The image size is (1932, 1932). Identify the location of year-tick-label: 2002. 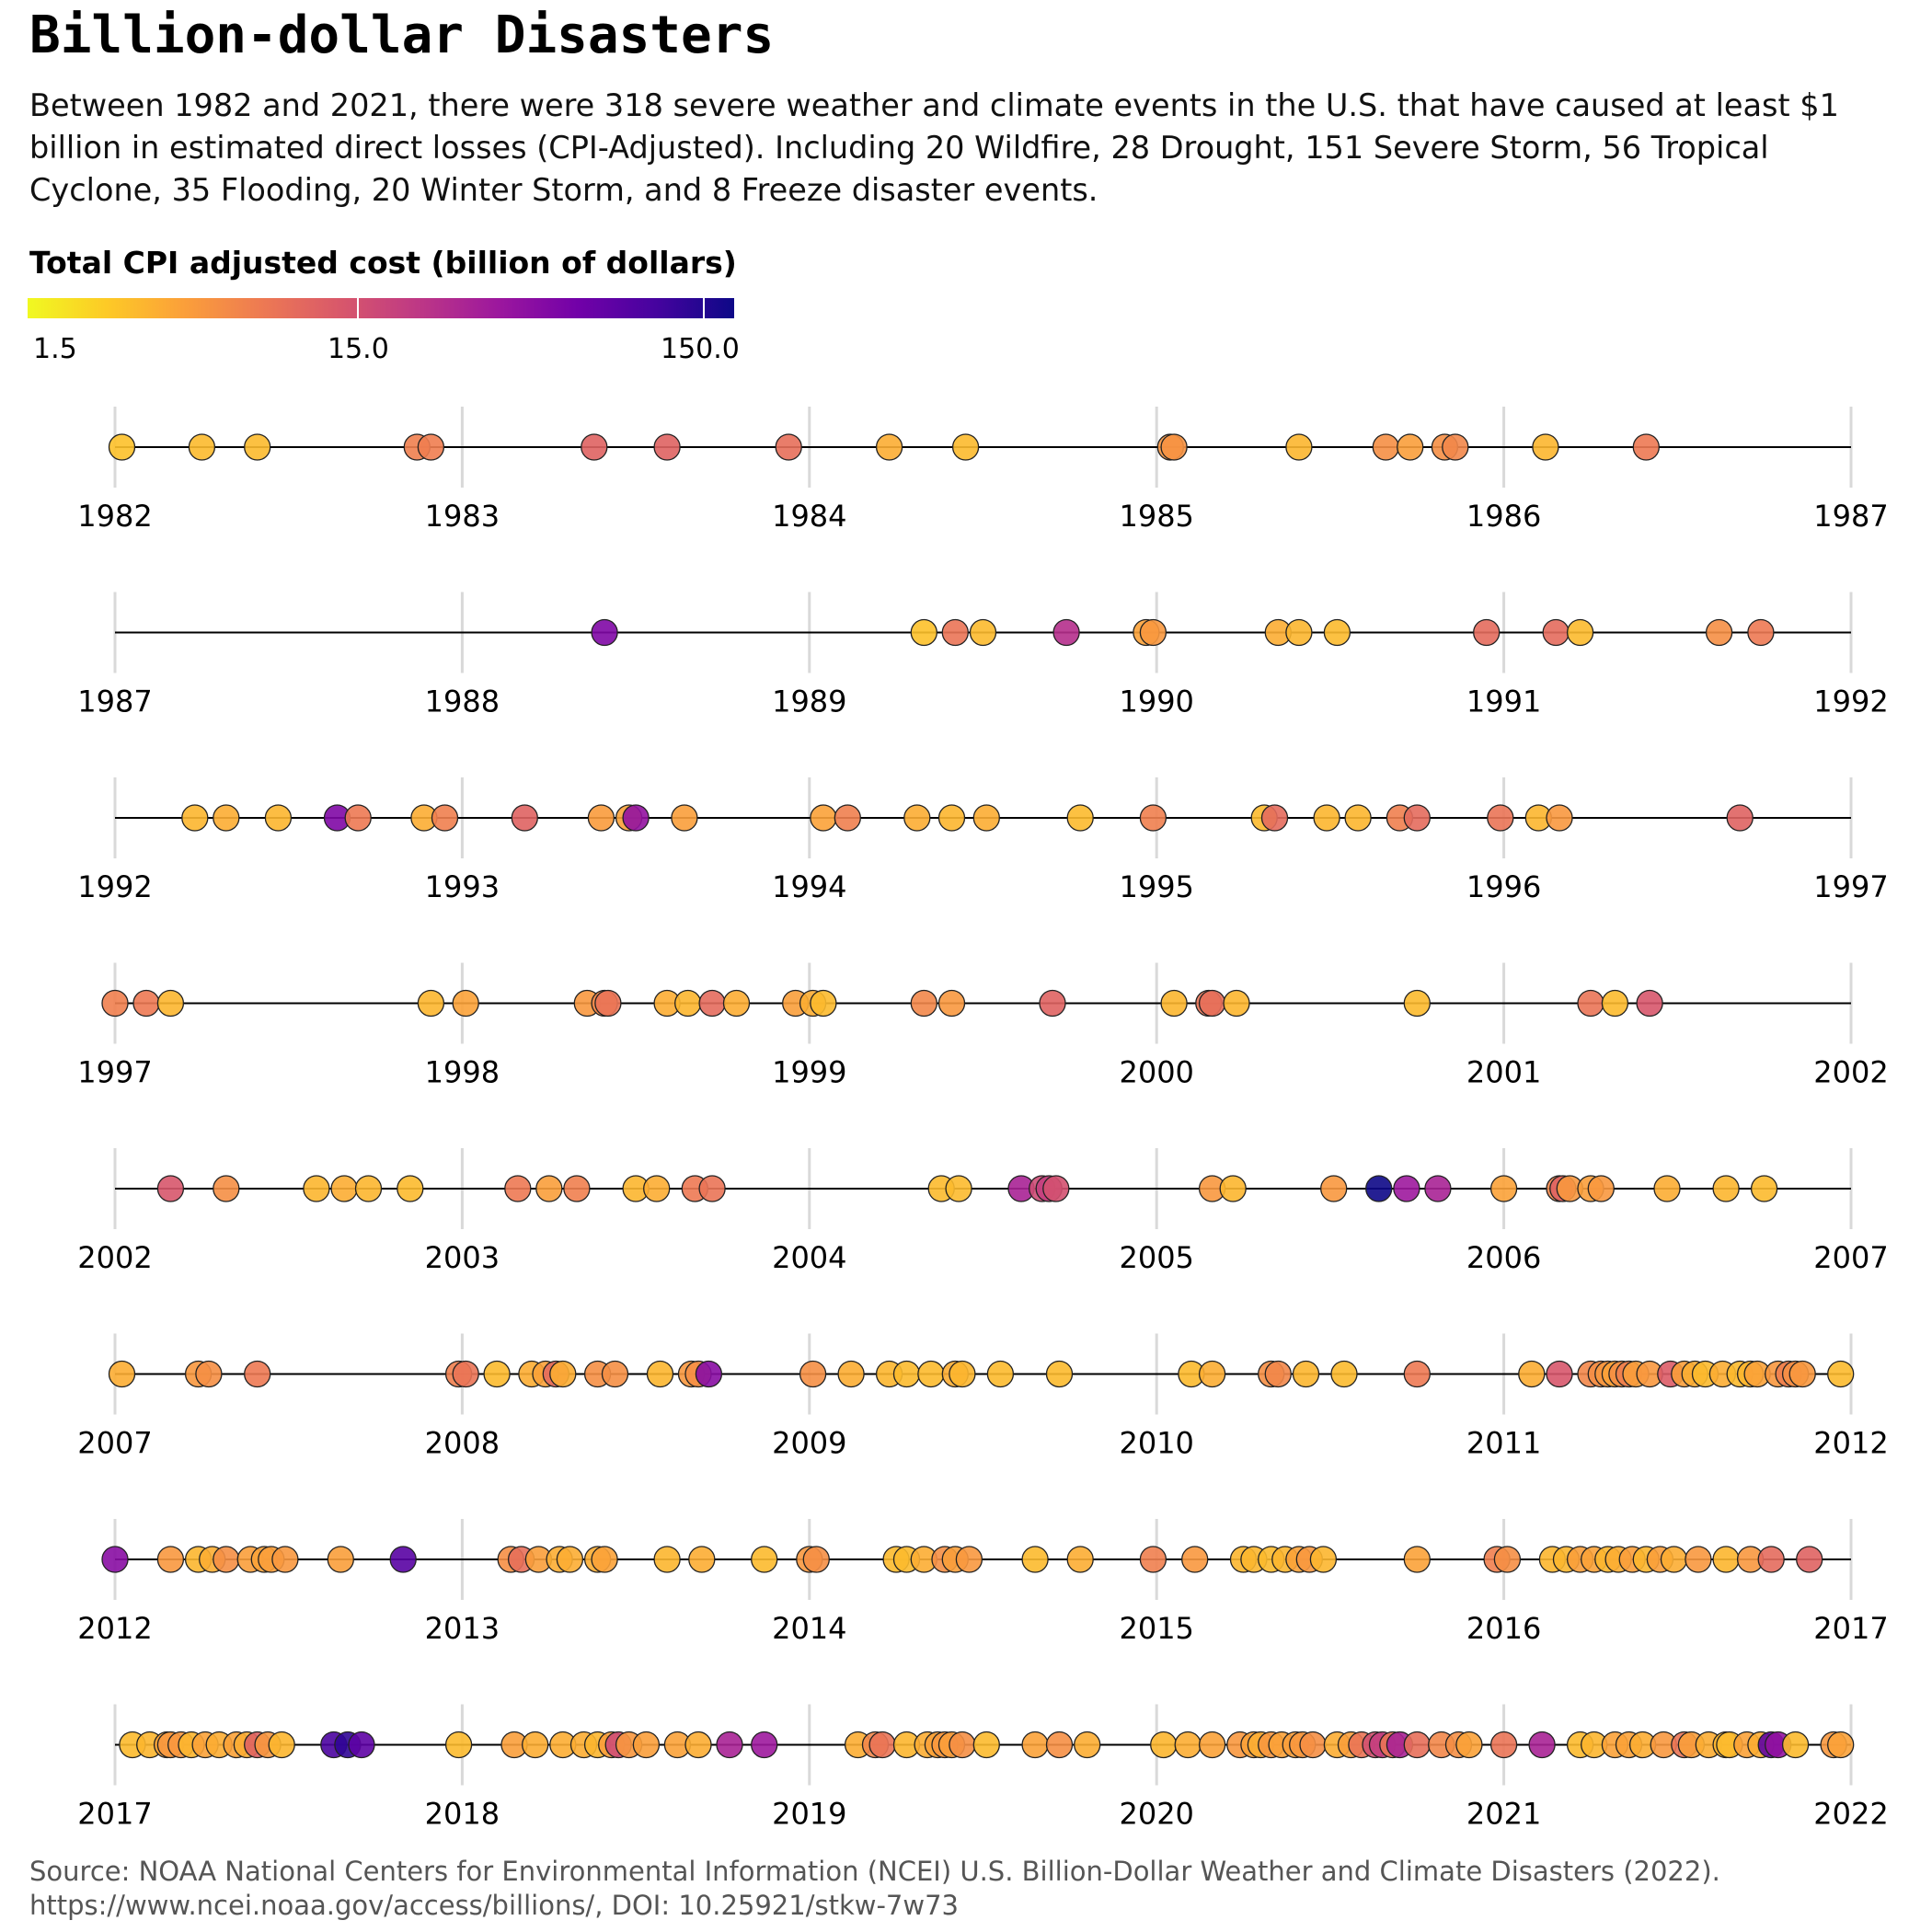
(114, 1257).